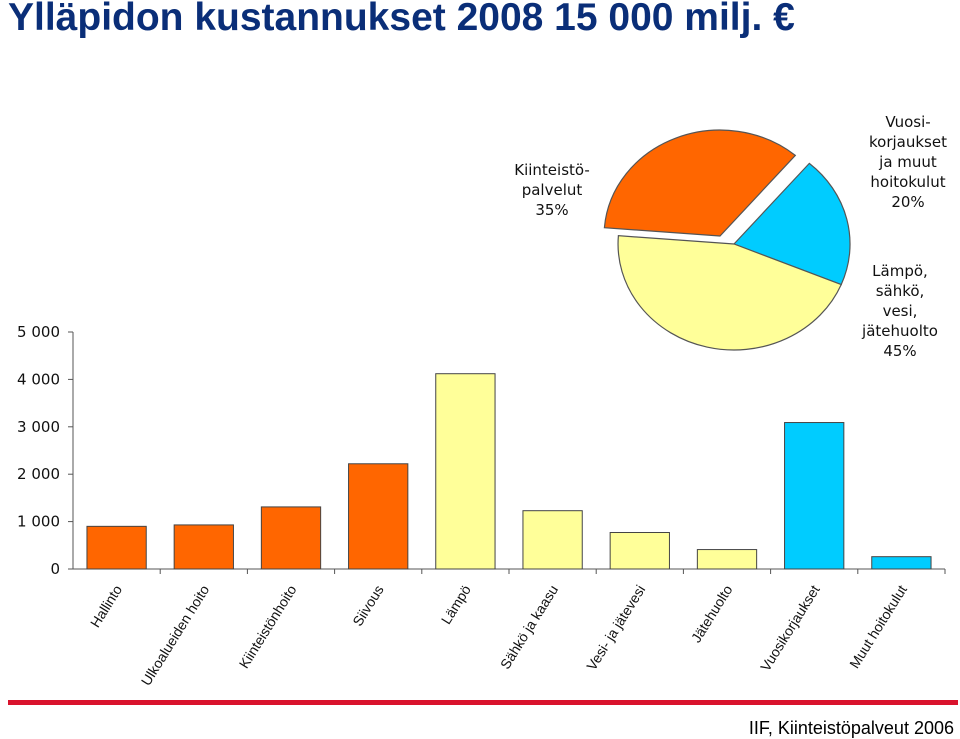 This screenshot has height=739, width=960. I want to click on x-tick-label: Sähkö ja kaasu, so click(529, 627).